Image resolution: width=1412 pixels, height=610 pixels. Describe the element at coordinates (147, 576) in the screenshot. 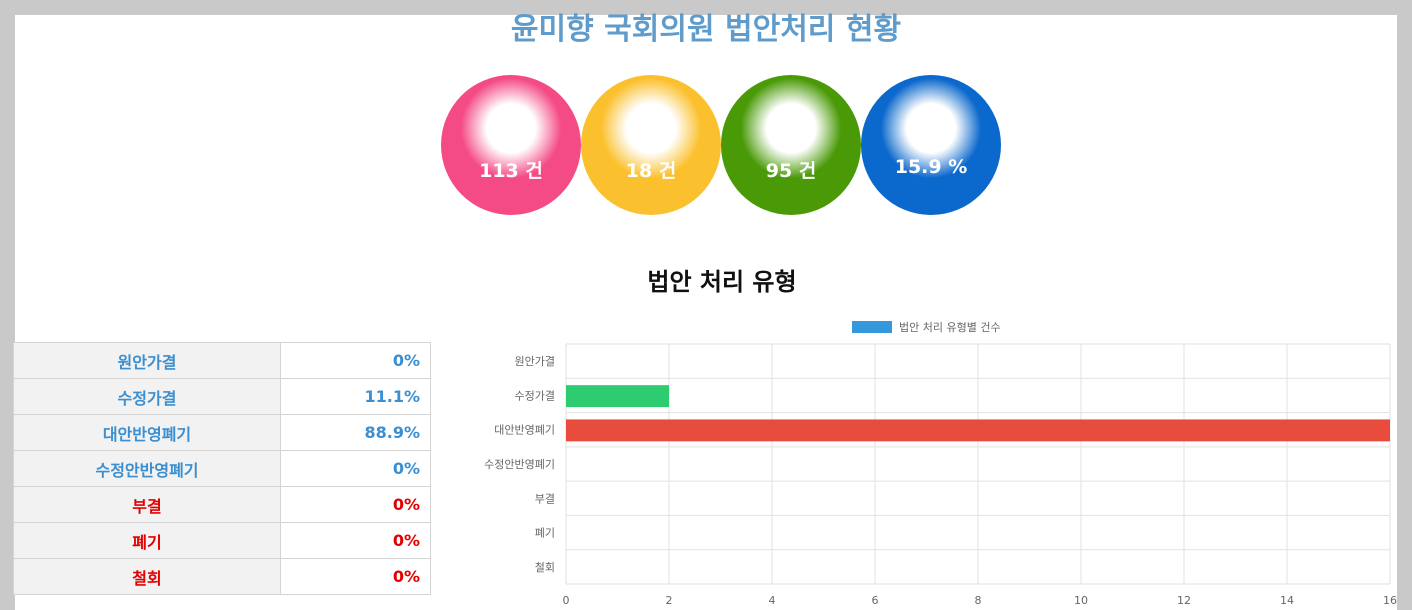

I see `type-name: 철회` at that location.